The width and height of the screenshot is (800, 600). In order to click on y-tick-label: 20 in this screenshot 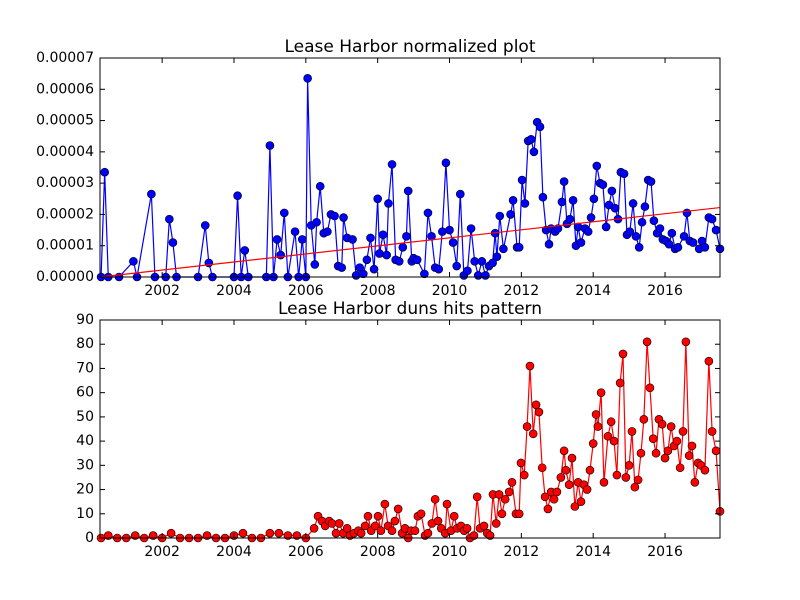, I will do `click(85, 490)`.